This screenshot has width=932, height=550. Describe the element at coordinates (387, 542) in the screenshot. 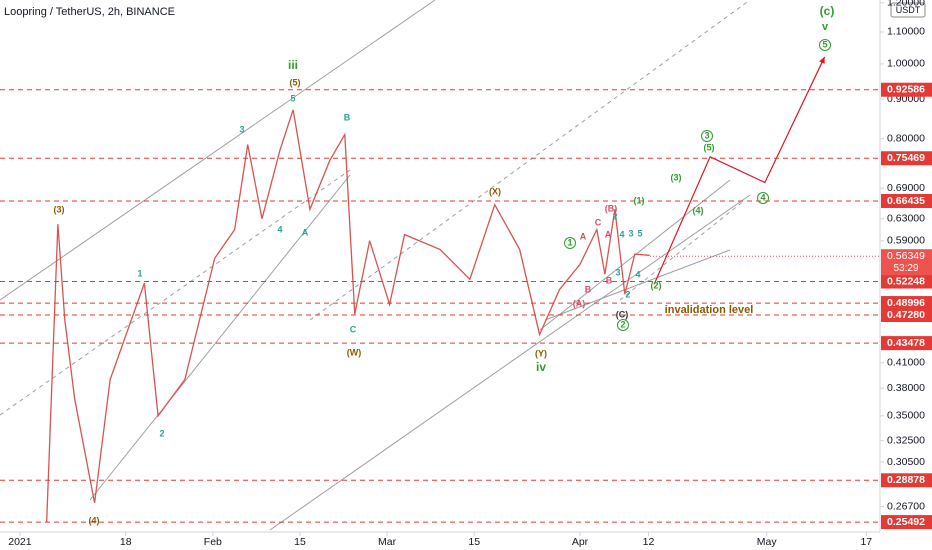

I see `x-tick-label: Mar` at that location.